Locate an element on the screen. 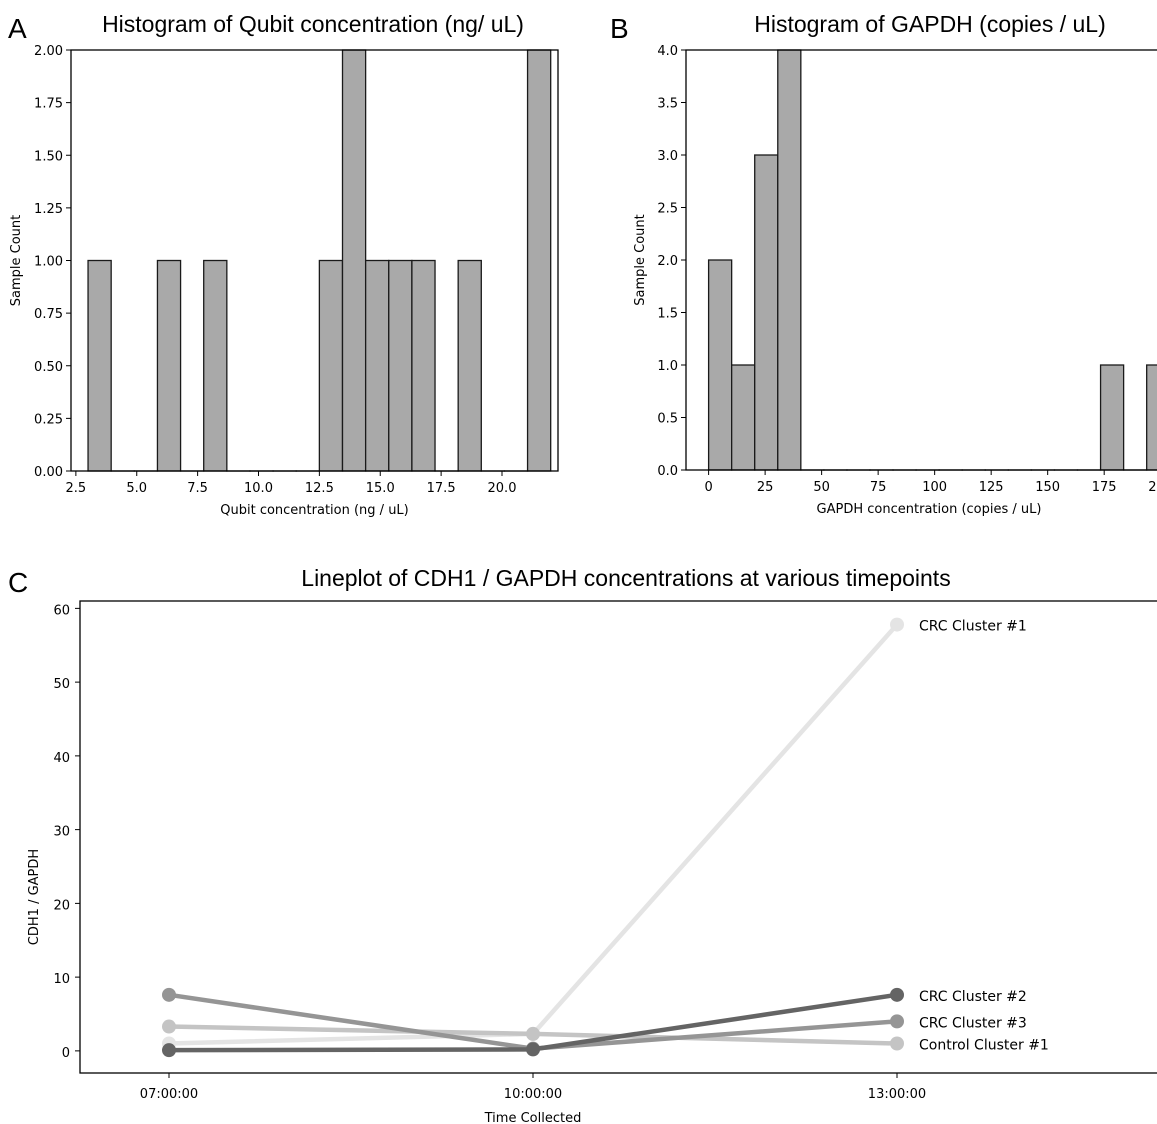  gapdh-xtick-label: 100 is located at coordinates (934, 487).